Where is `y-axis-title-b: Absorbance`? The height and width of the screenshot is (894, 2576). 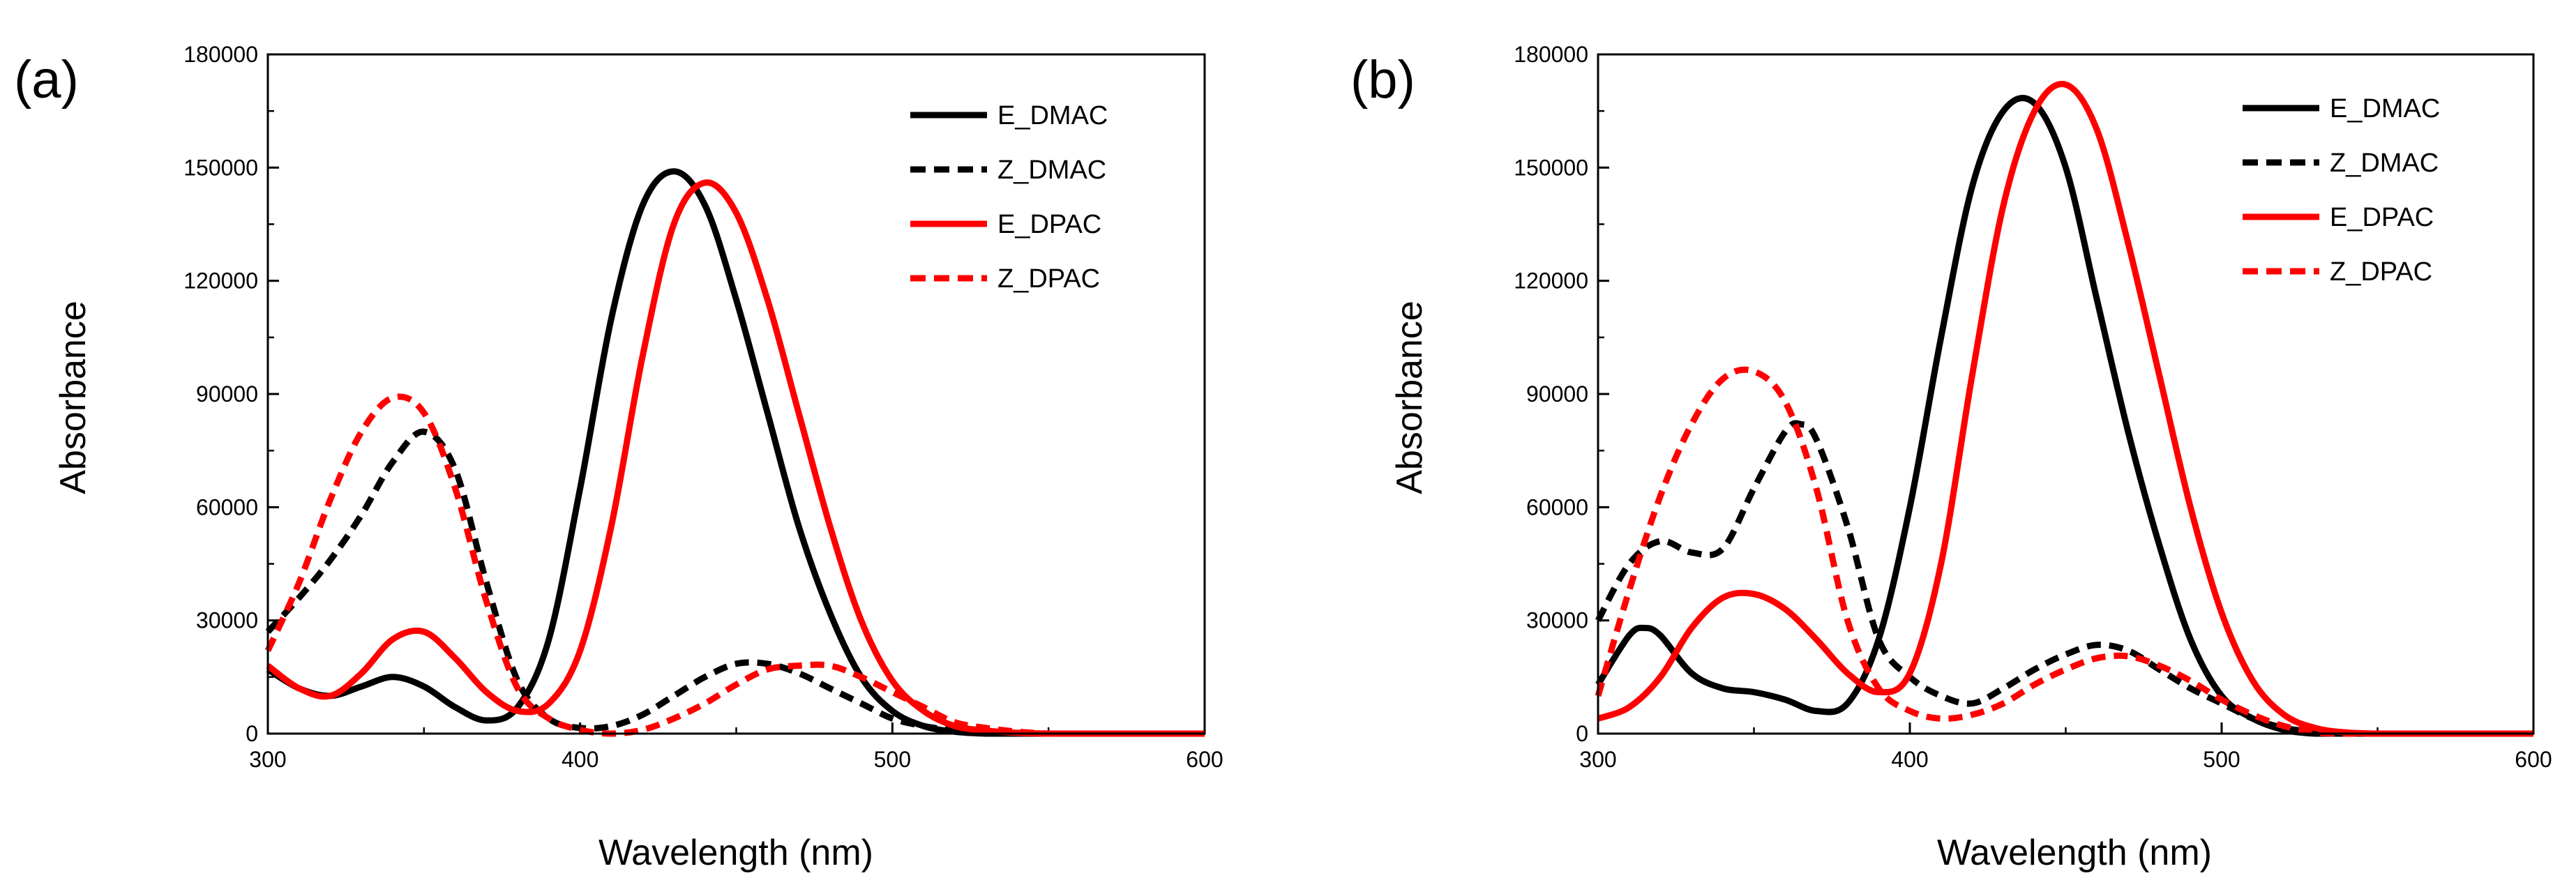
y-axis-title-b: Absorbance is located at coordinates (1409, 397).